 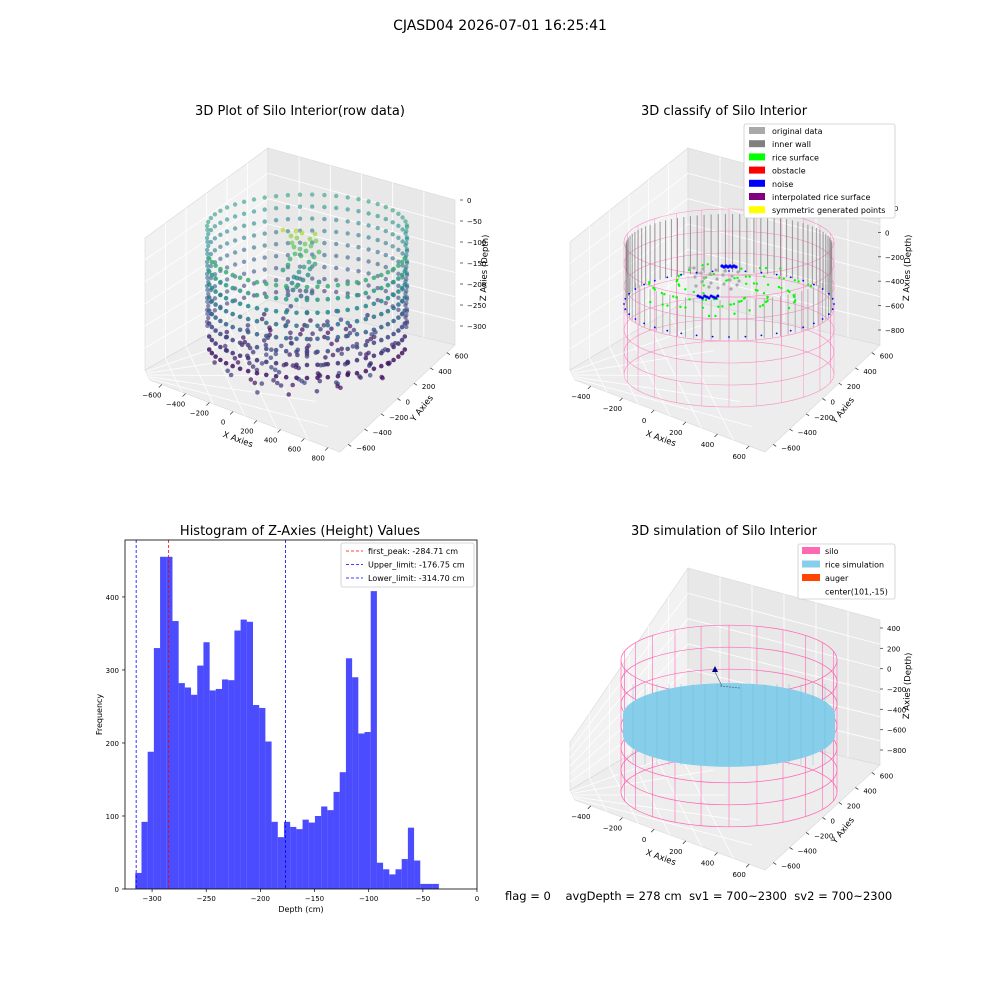 What do you see at coordinates (893, 649) in the screenshot?
I see `z-tick-label: 200` at bounding box center [893, 649].